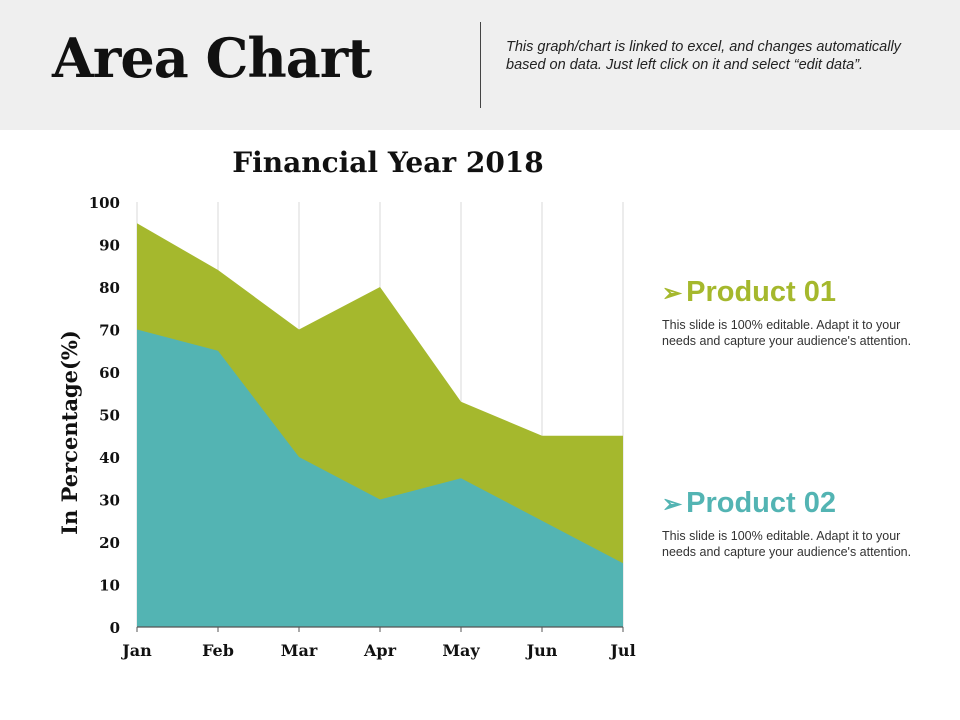 The width and height of the screenshot is (960, 720). I want to click on x-tick-label: Mar, so click(299, 650).